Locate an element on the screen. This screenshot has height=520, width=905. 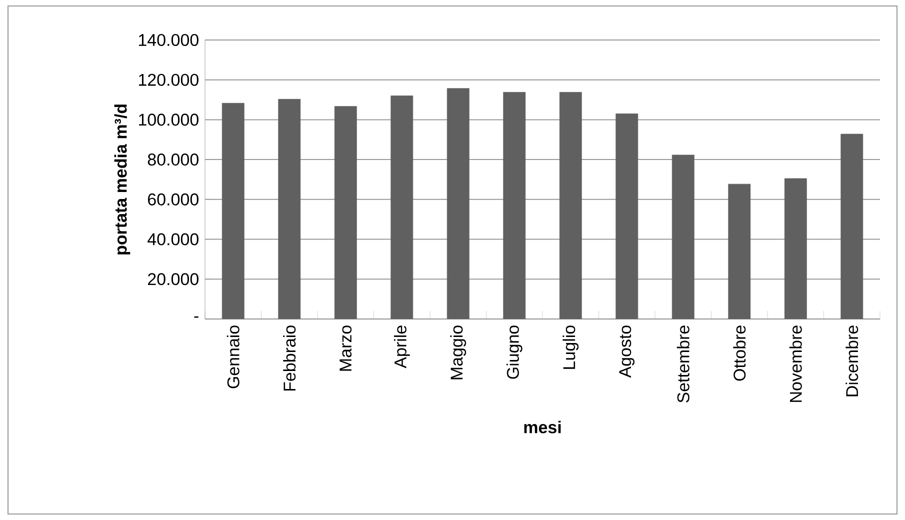
x-tick-label: Giugno is located at coordinates (514, 352).